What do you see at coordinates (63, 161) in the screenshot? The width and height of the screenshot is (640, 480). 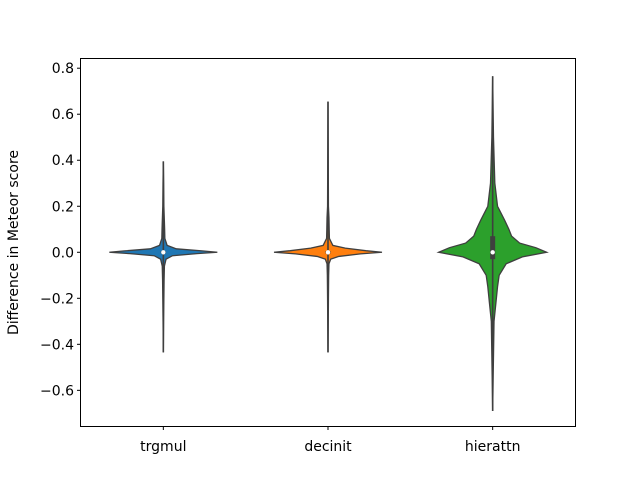 I see `y-tick-label: 0.4` at bounding box center [63, 161].